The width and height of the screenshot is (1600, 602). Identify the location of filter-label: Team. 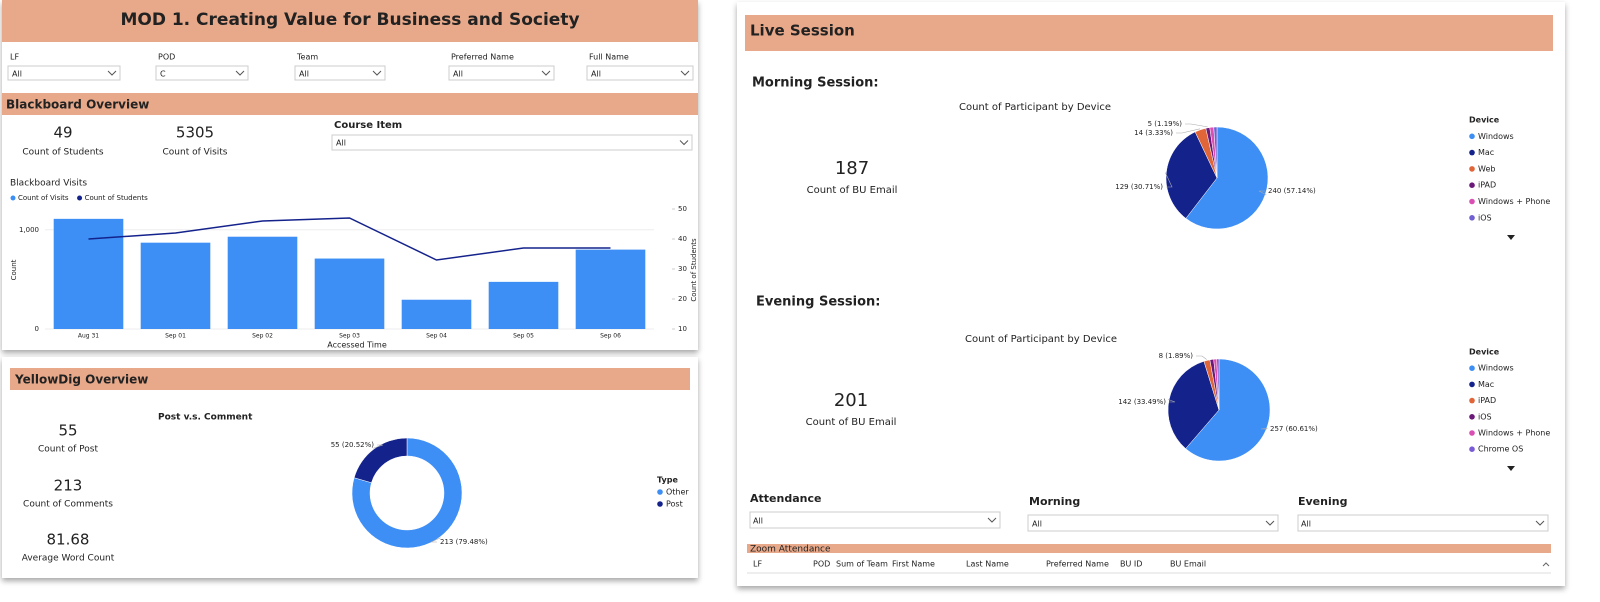
(307, 57).